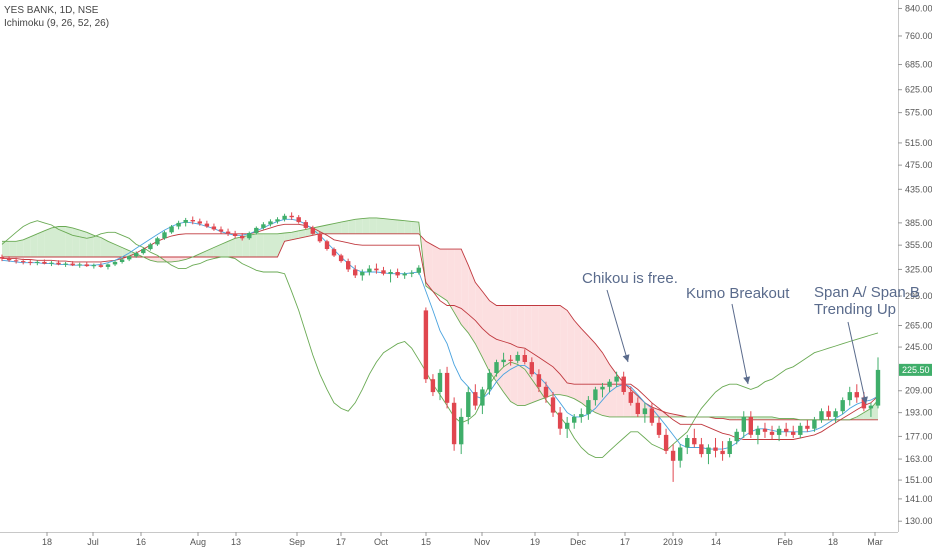 The image size is (932, 550). I want to click on price-tick-label: 435.00, so click(918, 189).